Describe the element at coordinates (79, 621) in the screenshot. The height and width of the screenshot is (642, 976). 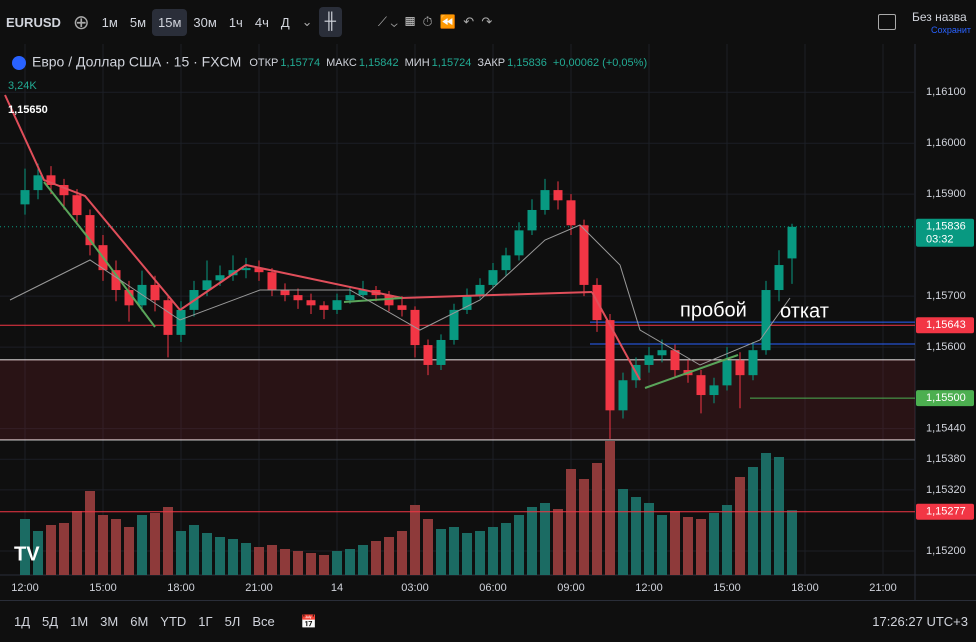
I see `range: 1М` at that location.